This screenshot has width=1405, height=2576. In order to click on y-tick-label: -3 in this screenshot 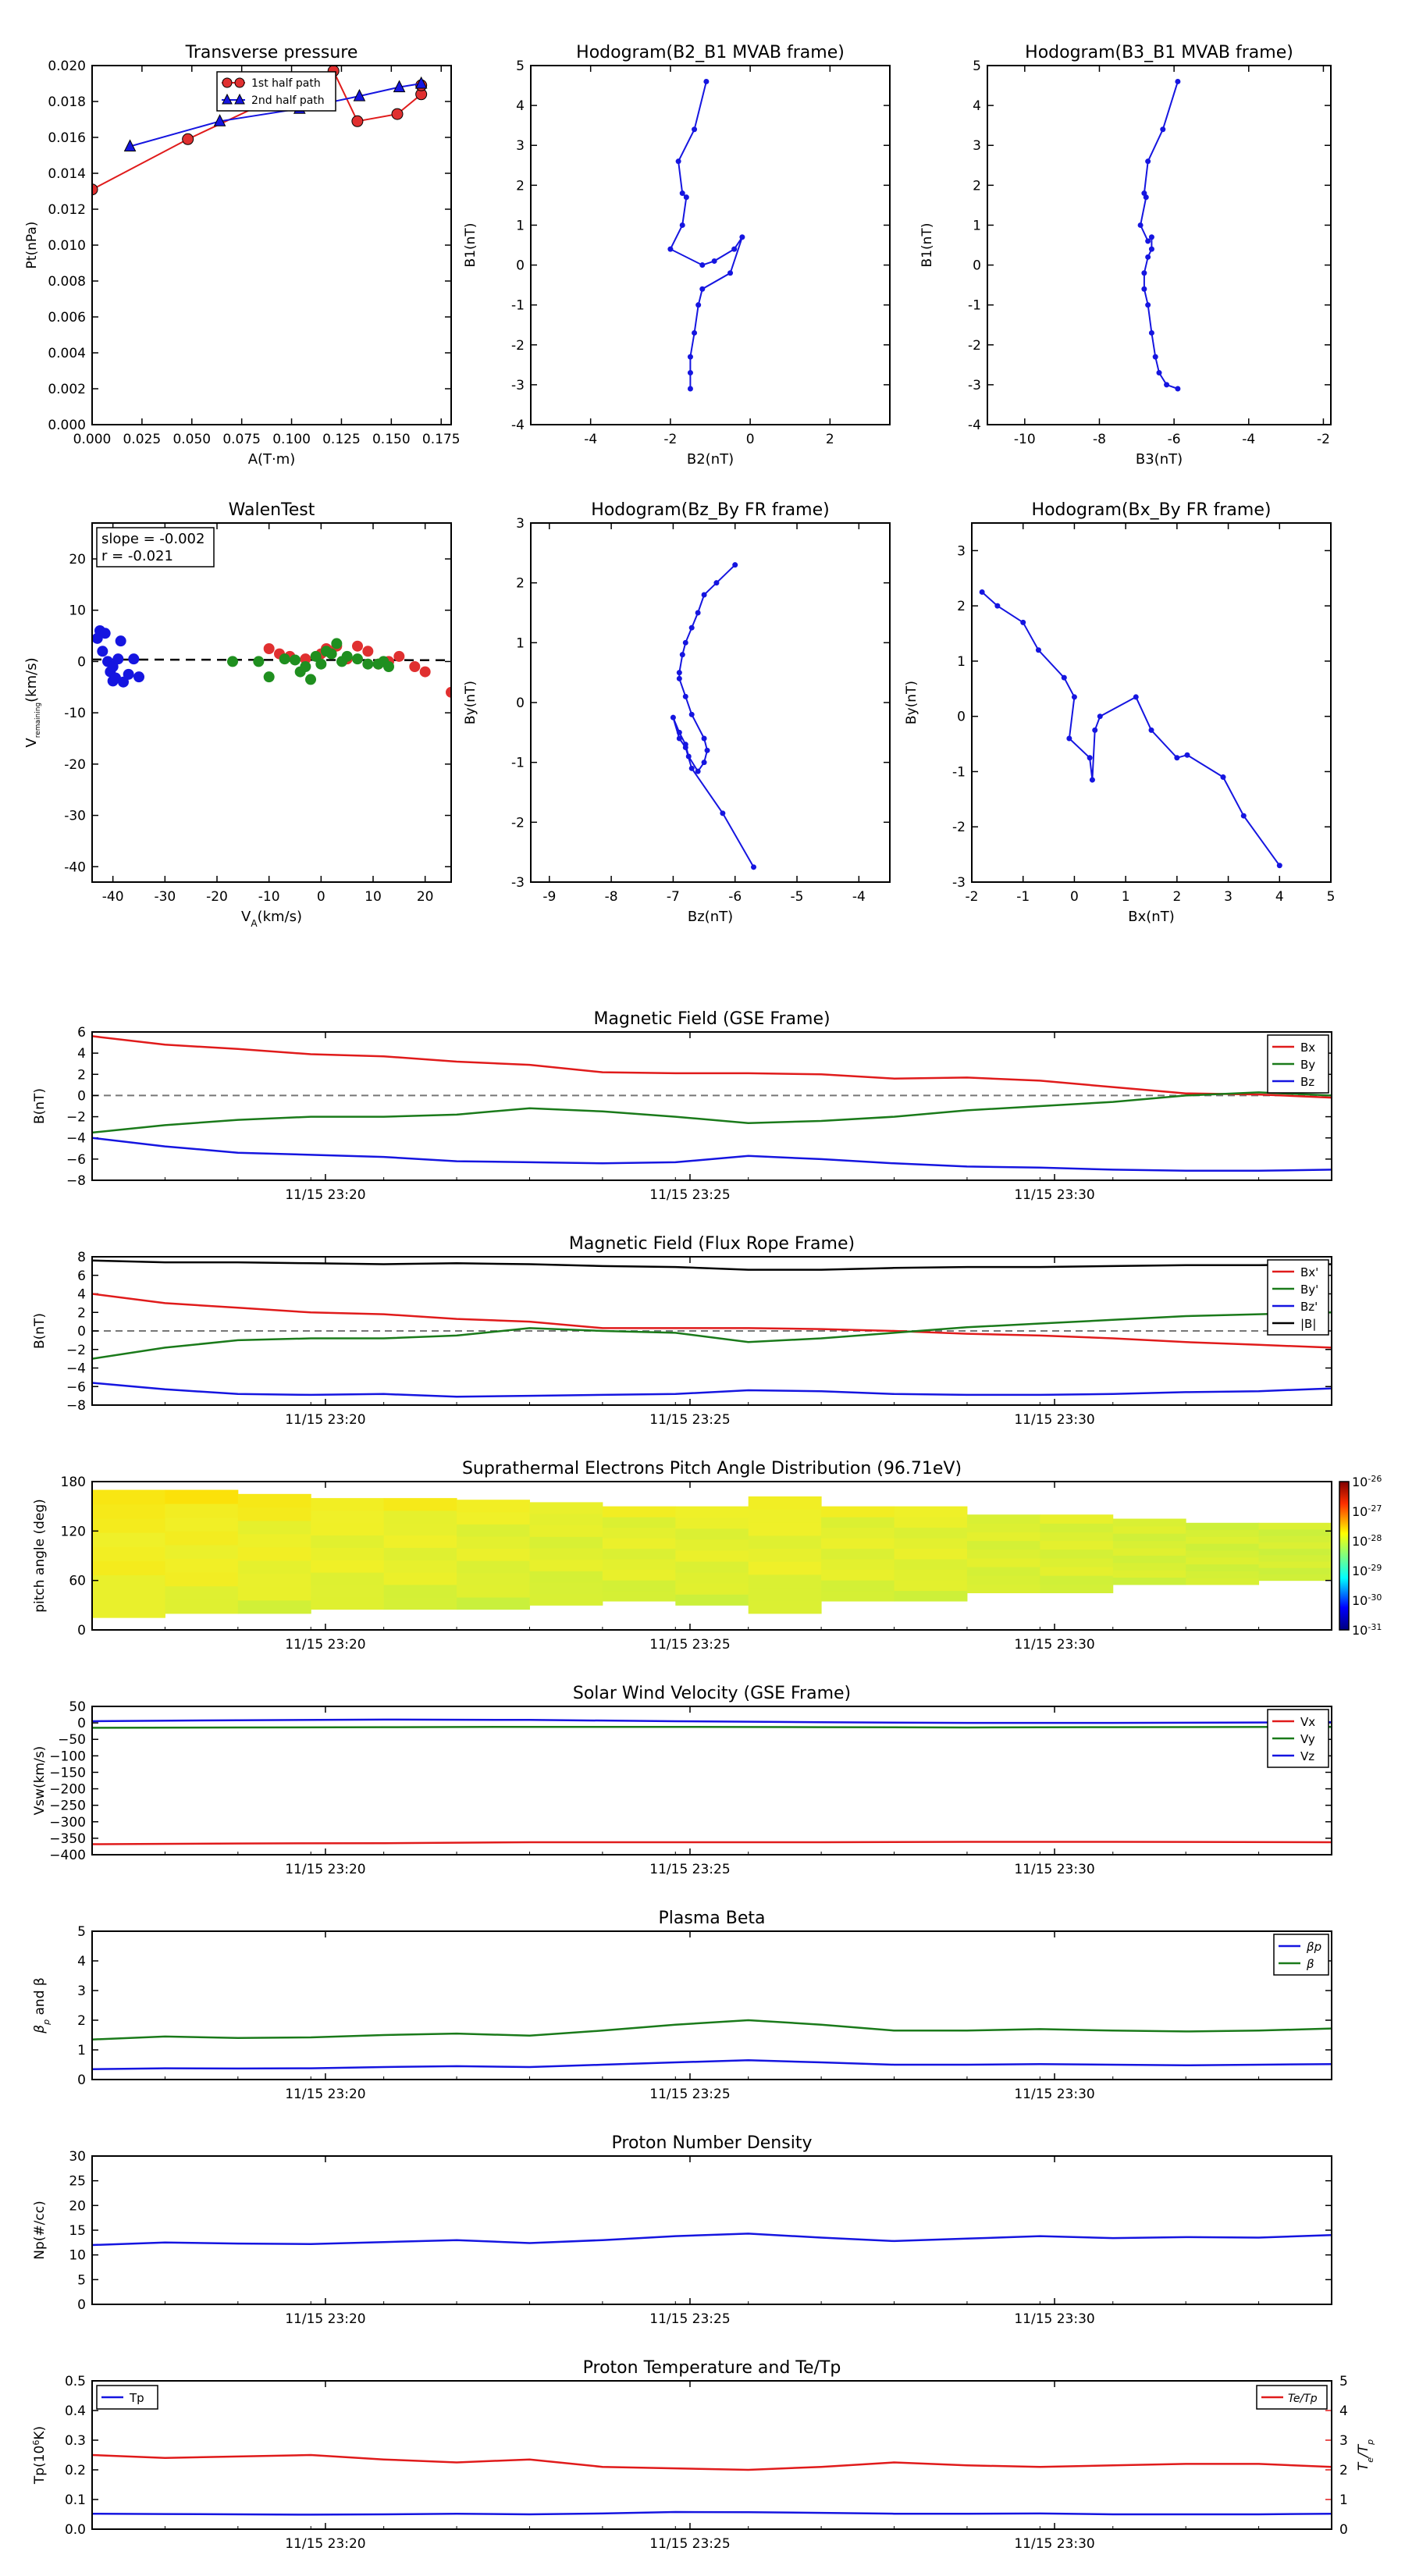, I will do `click(518, 385)`.